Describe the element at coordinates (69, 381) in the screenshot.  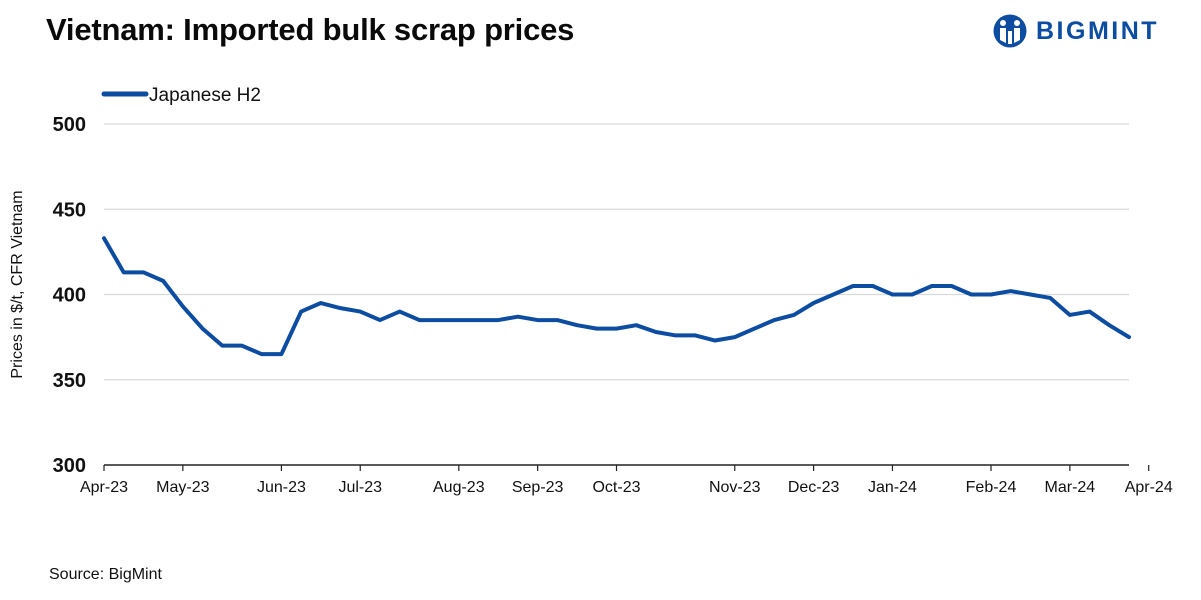
I see `y-tick-label-350: 350` at that location.